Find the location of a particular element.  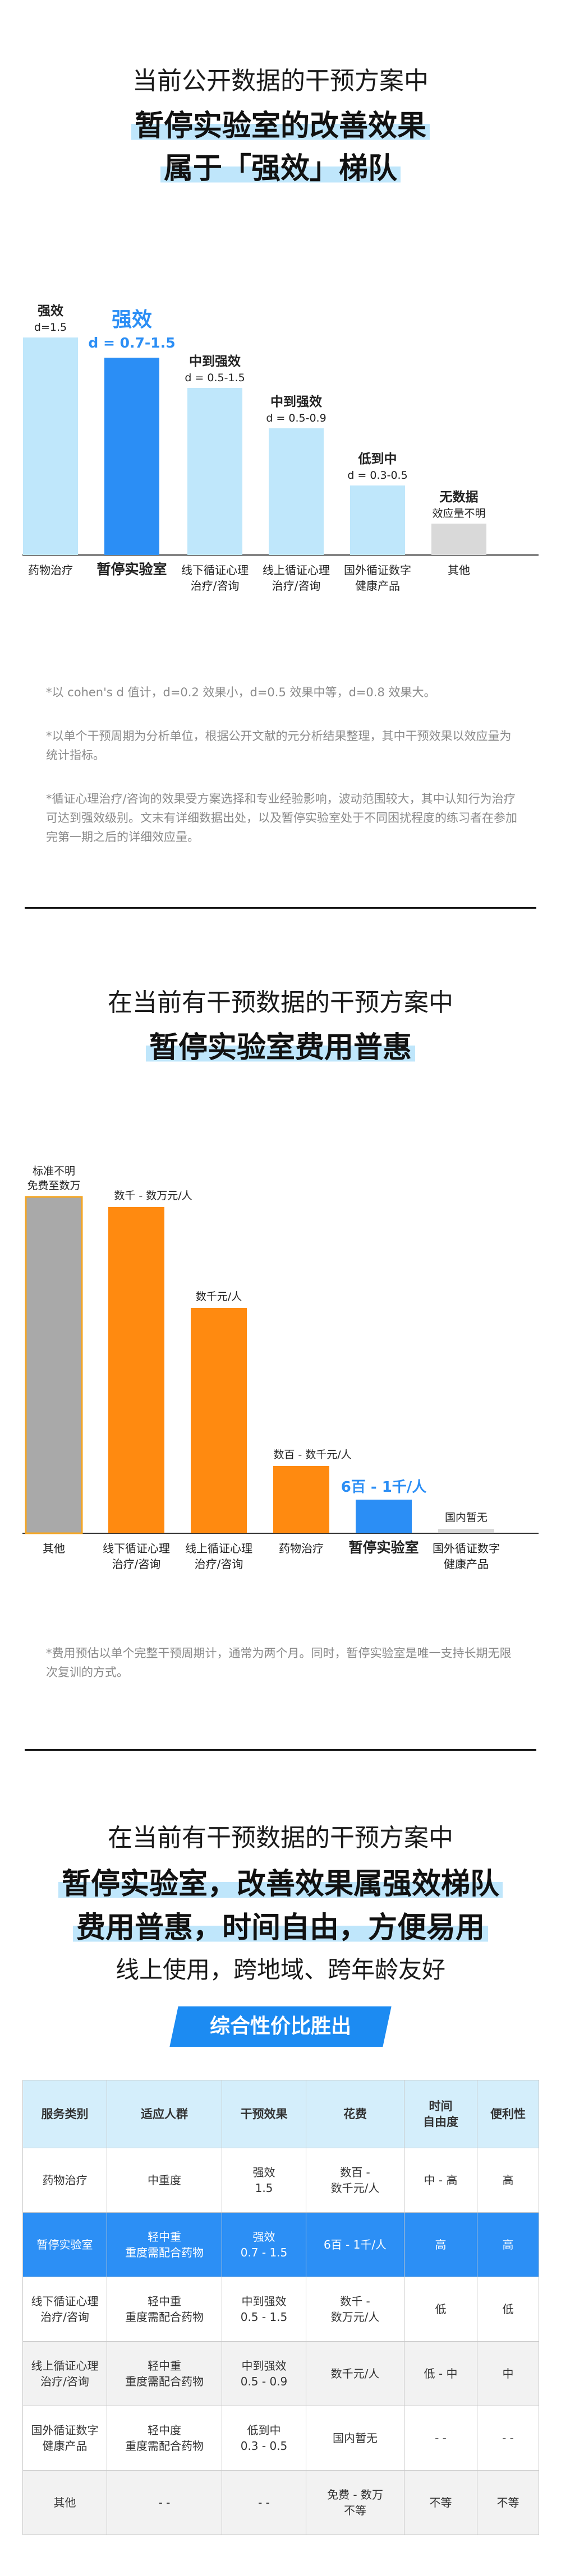

table-row: 其他 - -- - 免费 - 数万 不等 不等 不等 is located at coordinates (280, 2502).